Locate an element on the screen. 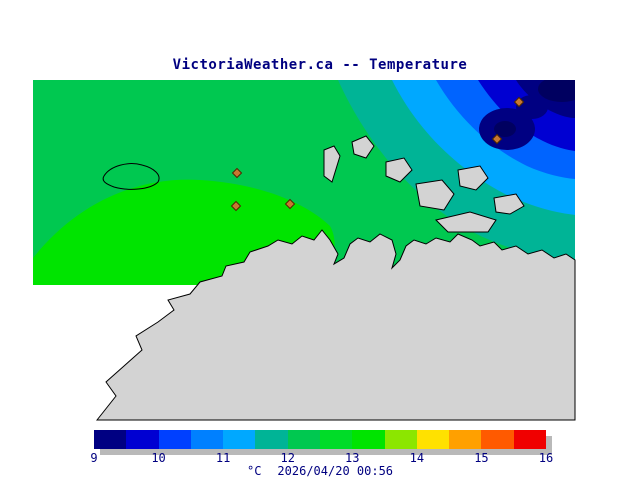  colorbar is located at coordinates (320, 439).